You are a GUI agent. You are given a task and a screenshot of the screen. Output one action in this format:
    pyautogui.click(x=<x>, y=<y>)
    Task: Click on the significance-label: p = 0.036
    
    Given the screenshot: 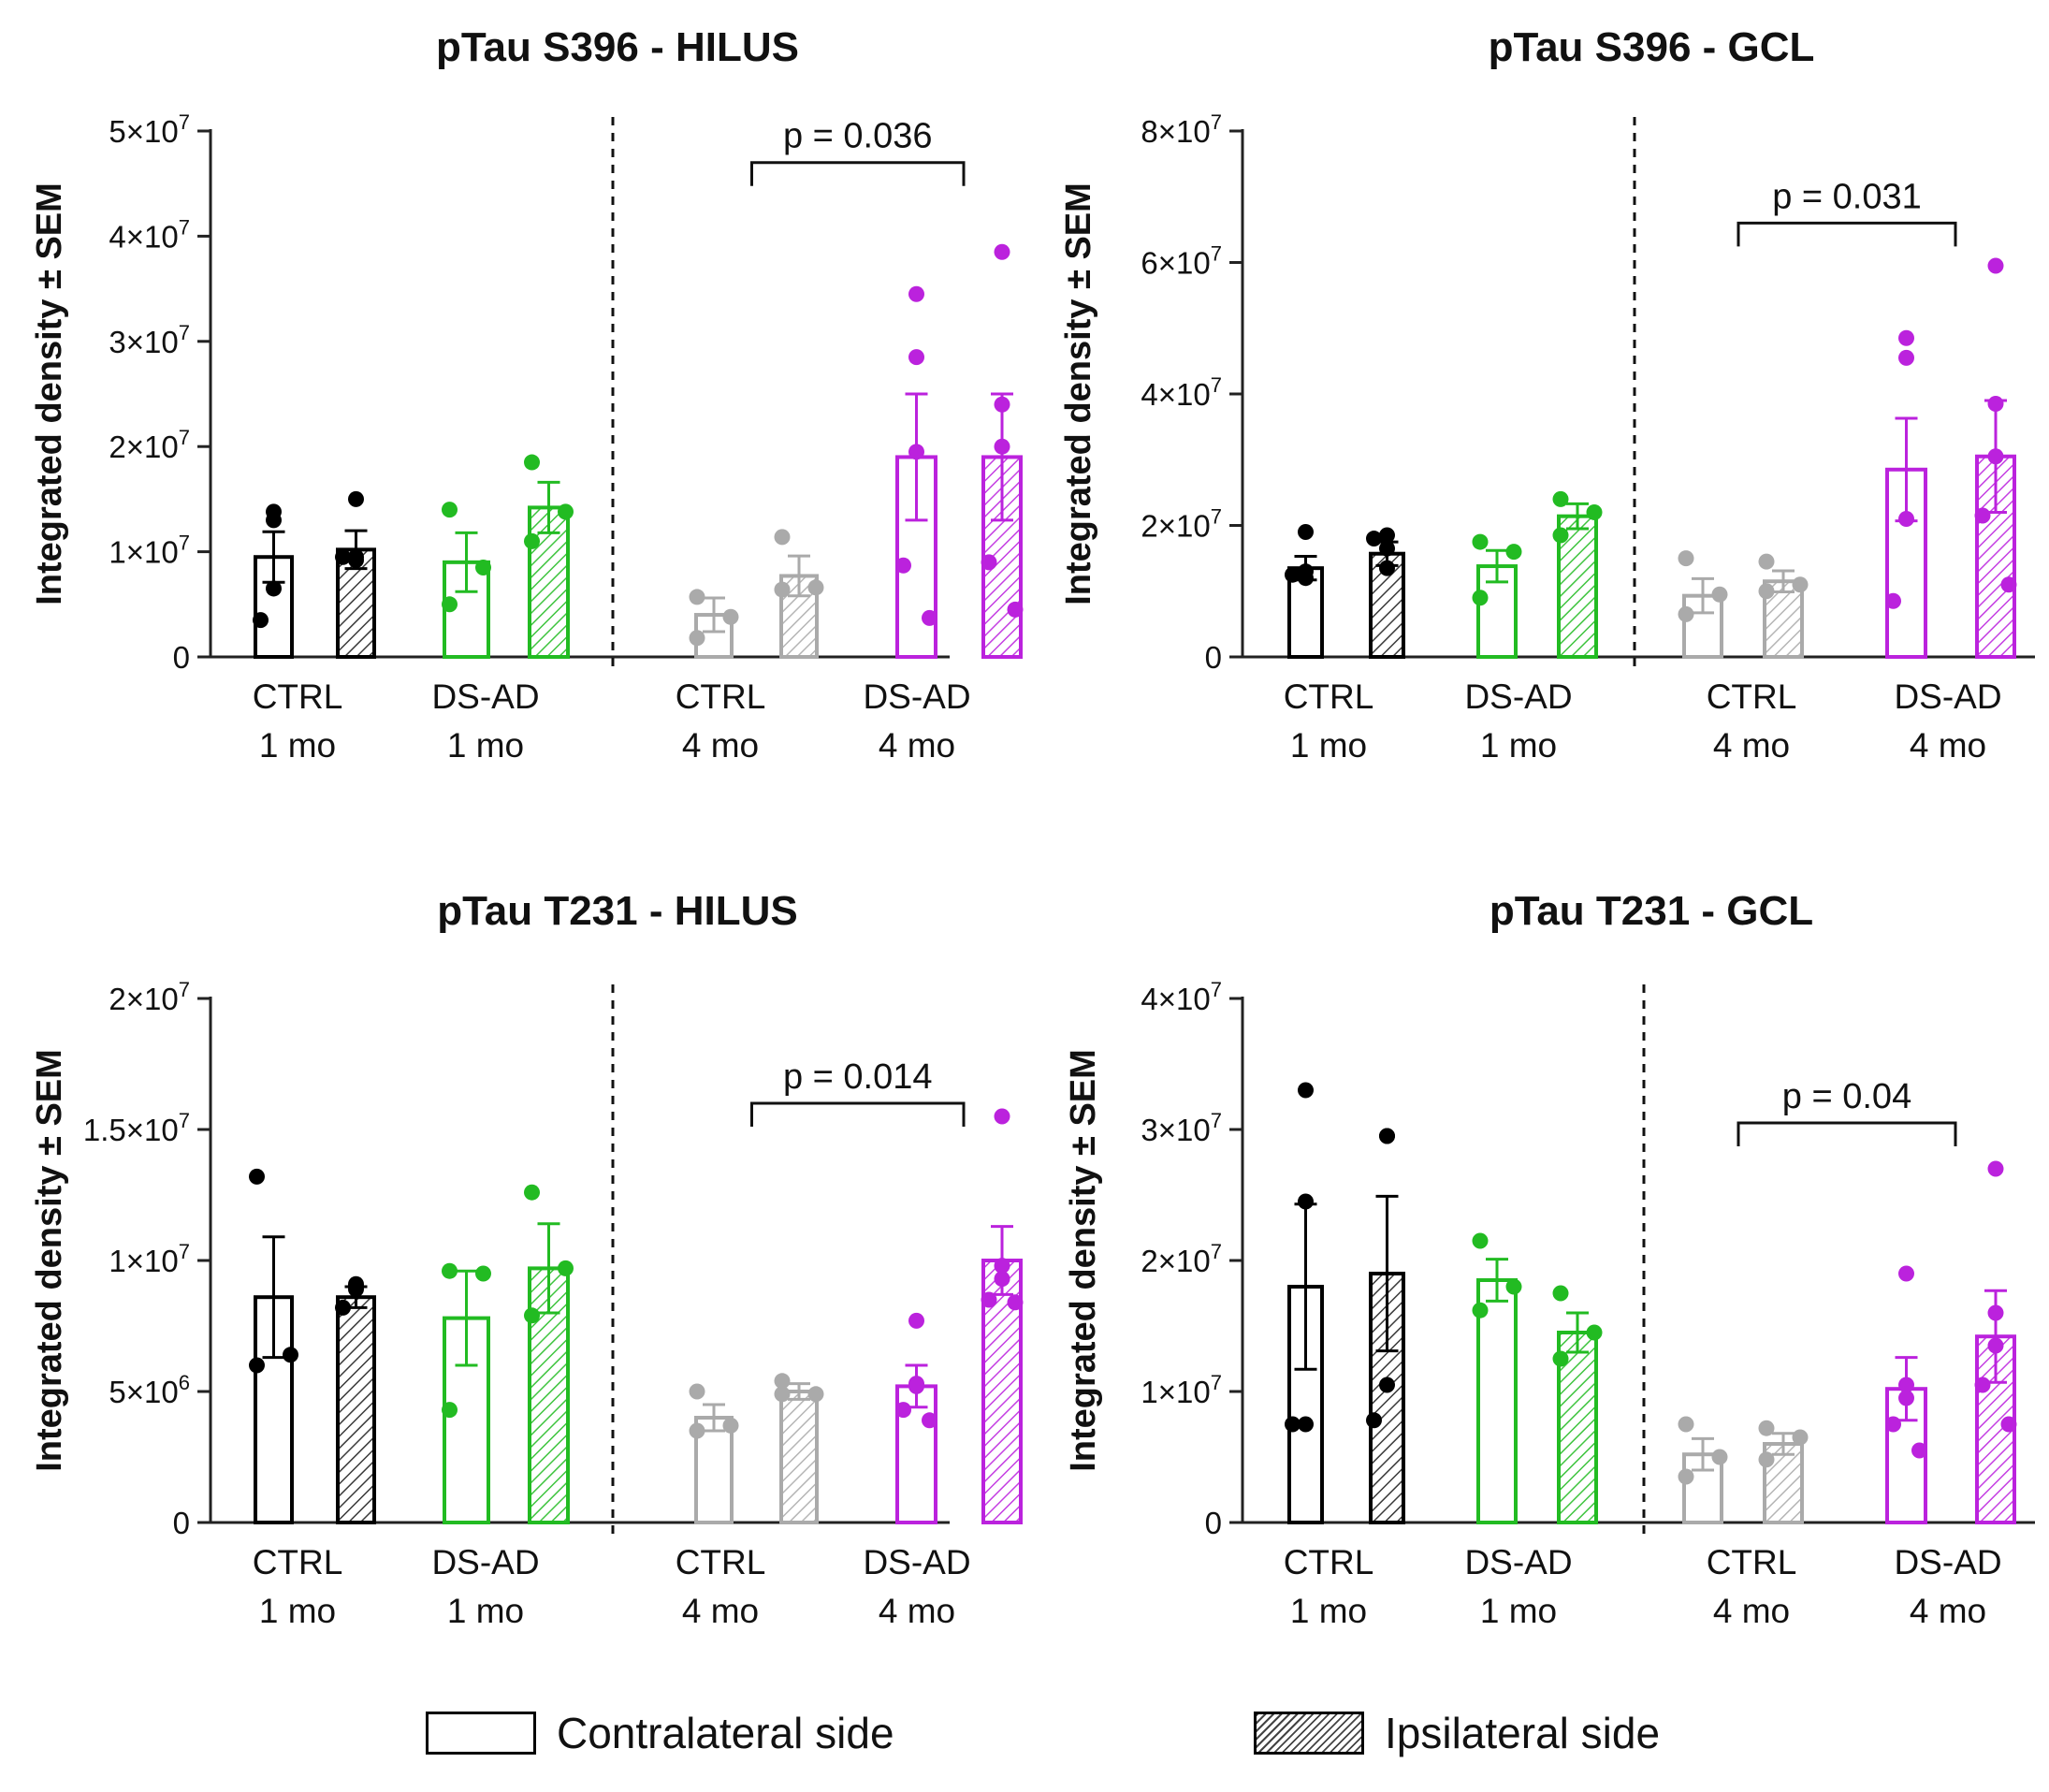 What is the action you would take?
    pyautogui.click(x=858, y=136)
    